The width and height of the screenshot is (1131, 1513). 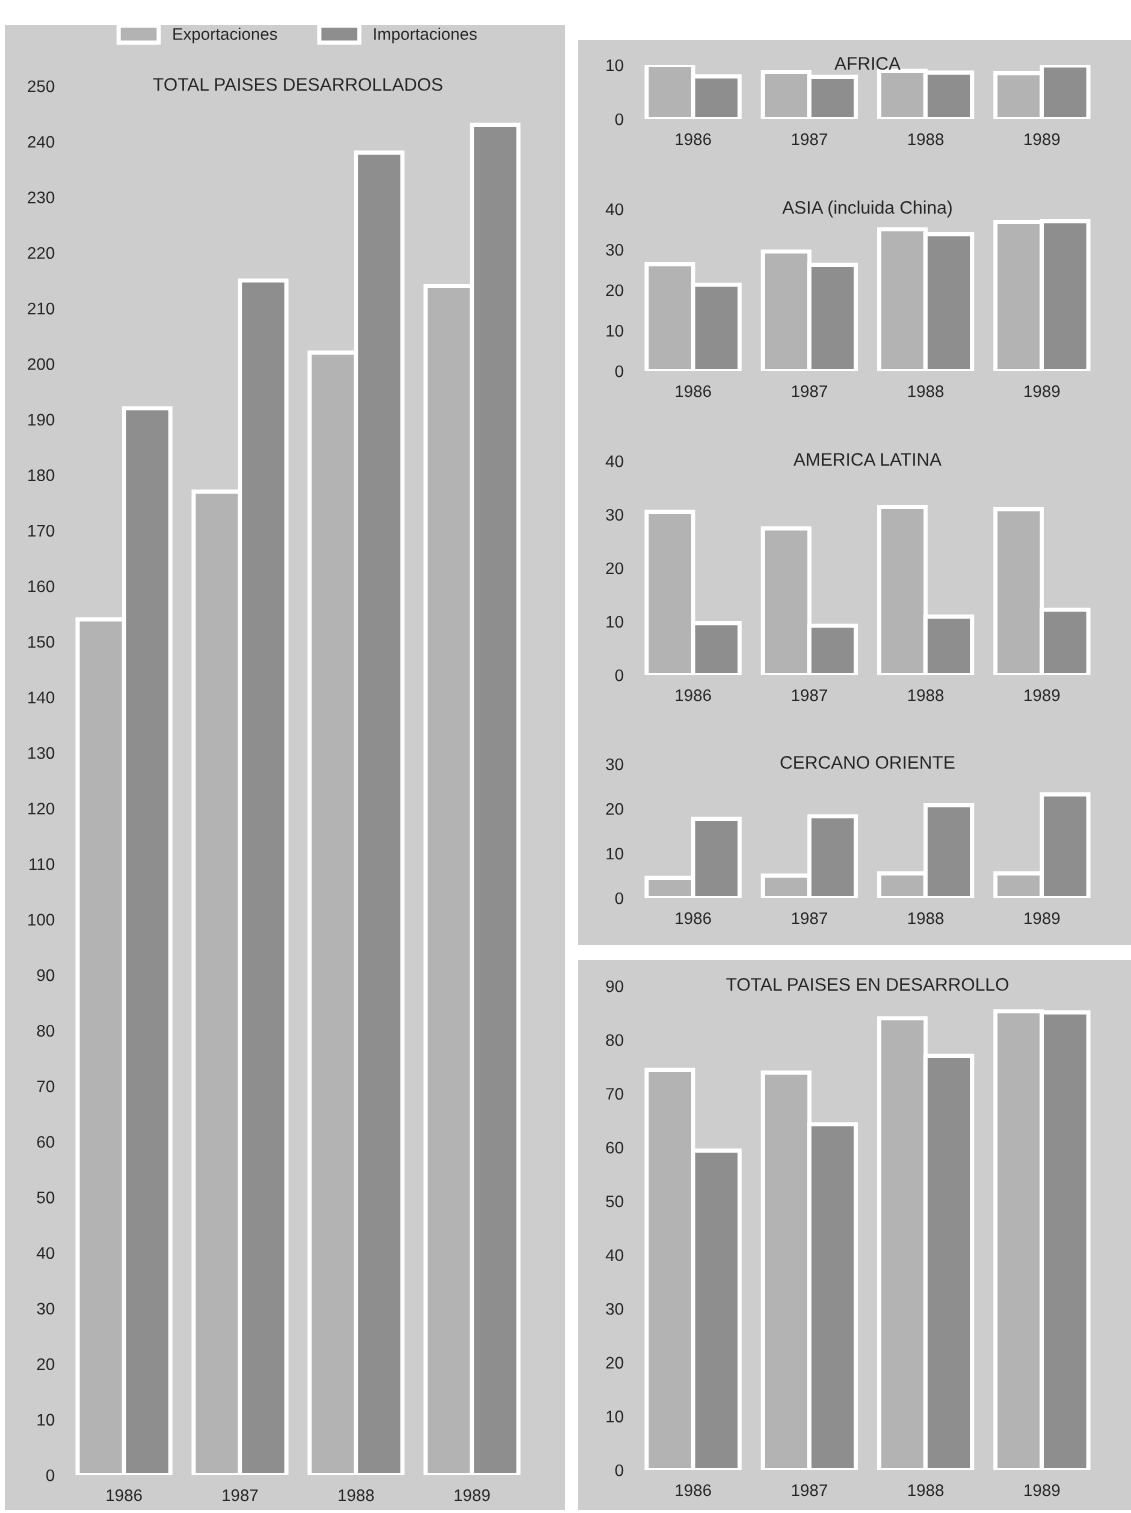 I want to click on y-tick-label: 250, so click(x=41, y=86).